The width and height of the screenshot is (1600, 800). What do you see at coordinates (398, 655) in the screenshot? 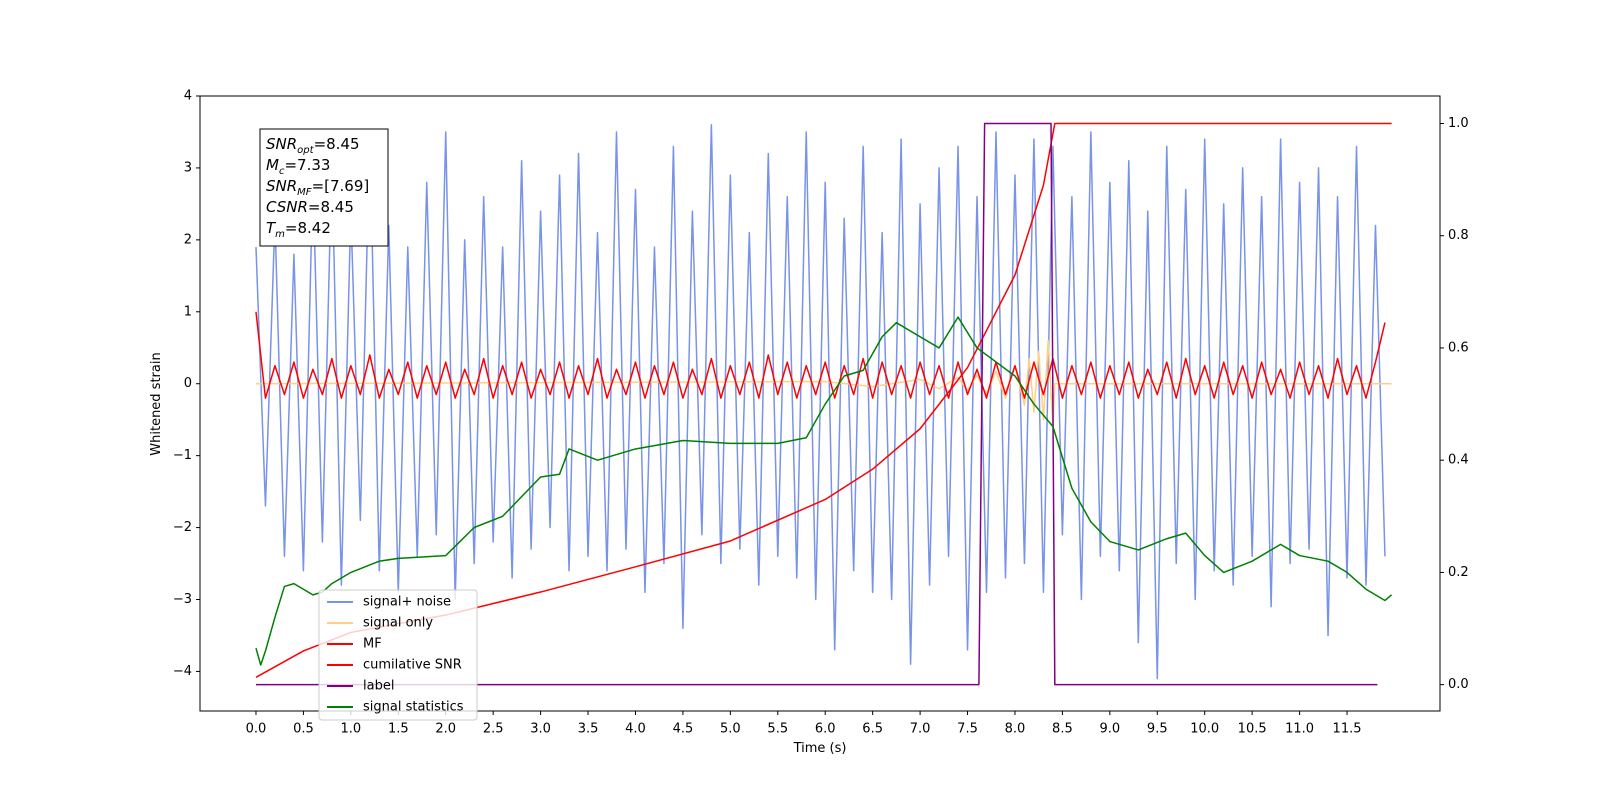
I see `legend-box` at bounding box center [398, 655].